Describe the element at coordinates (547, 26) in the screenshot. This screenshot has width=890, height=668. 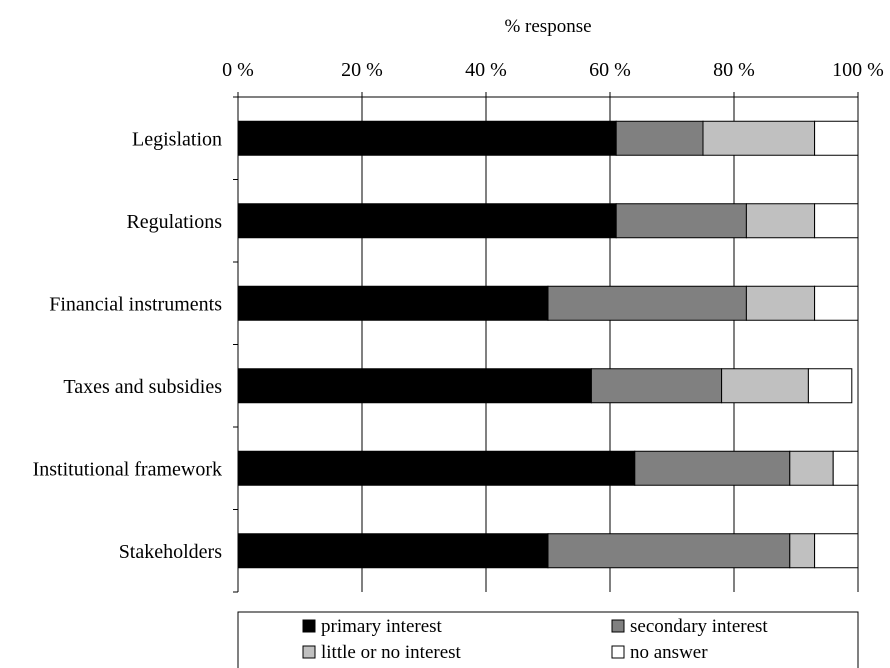
I see `x-axis-title: % response` at that location.